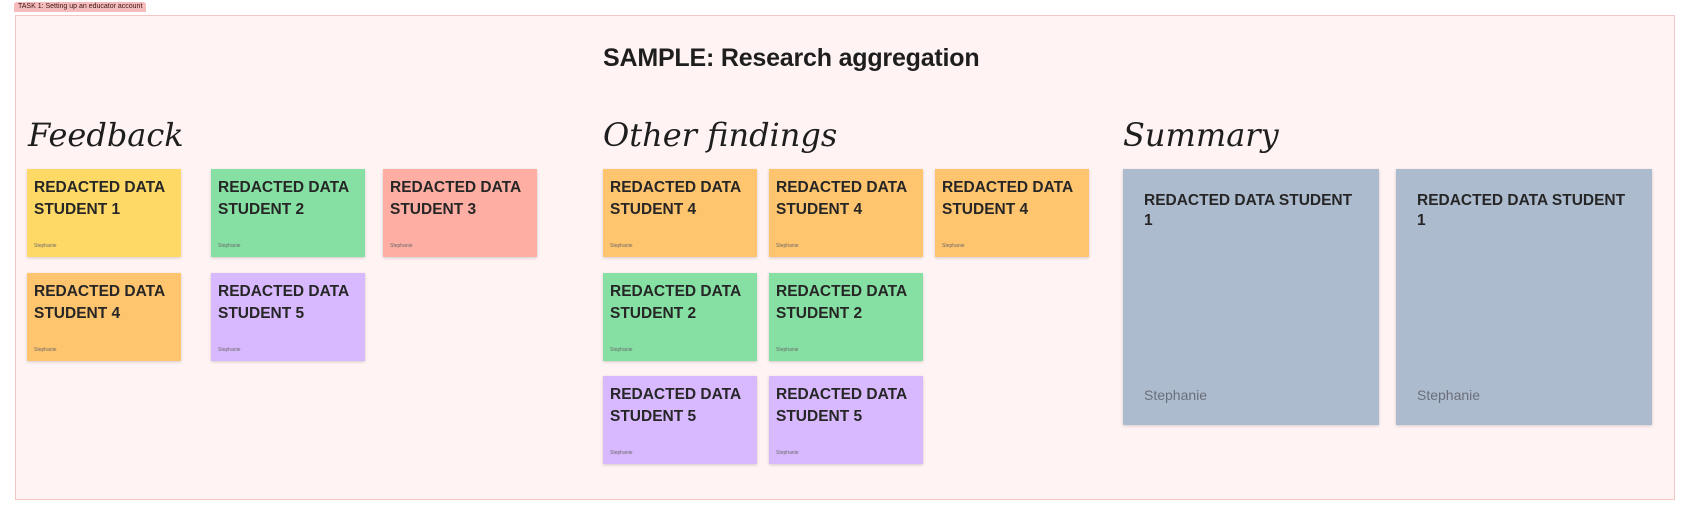  I want to click on feedback-heading: Feedback, so click(106, 135).